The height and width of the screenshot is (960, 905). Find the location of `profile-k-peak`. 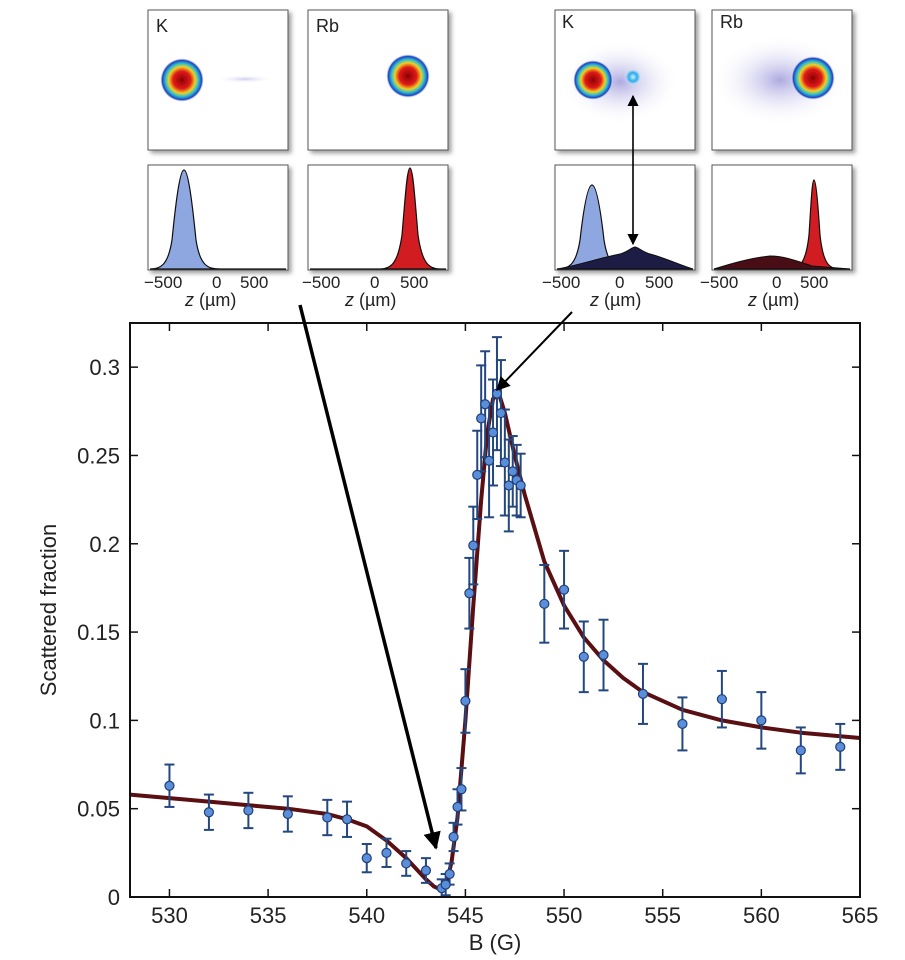

profile-k-peak is located at coordinates (217, 219).